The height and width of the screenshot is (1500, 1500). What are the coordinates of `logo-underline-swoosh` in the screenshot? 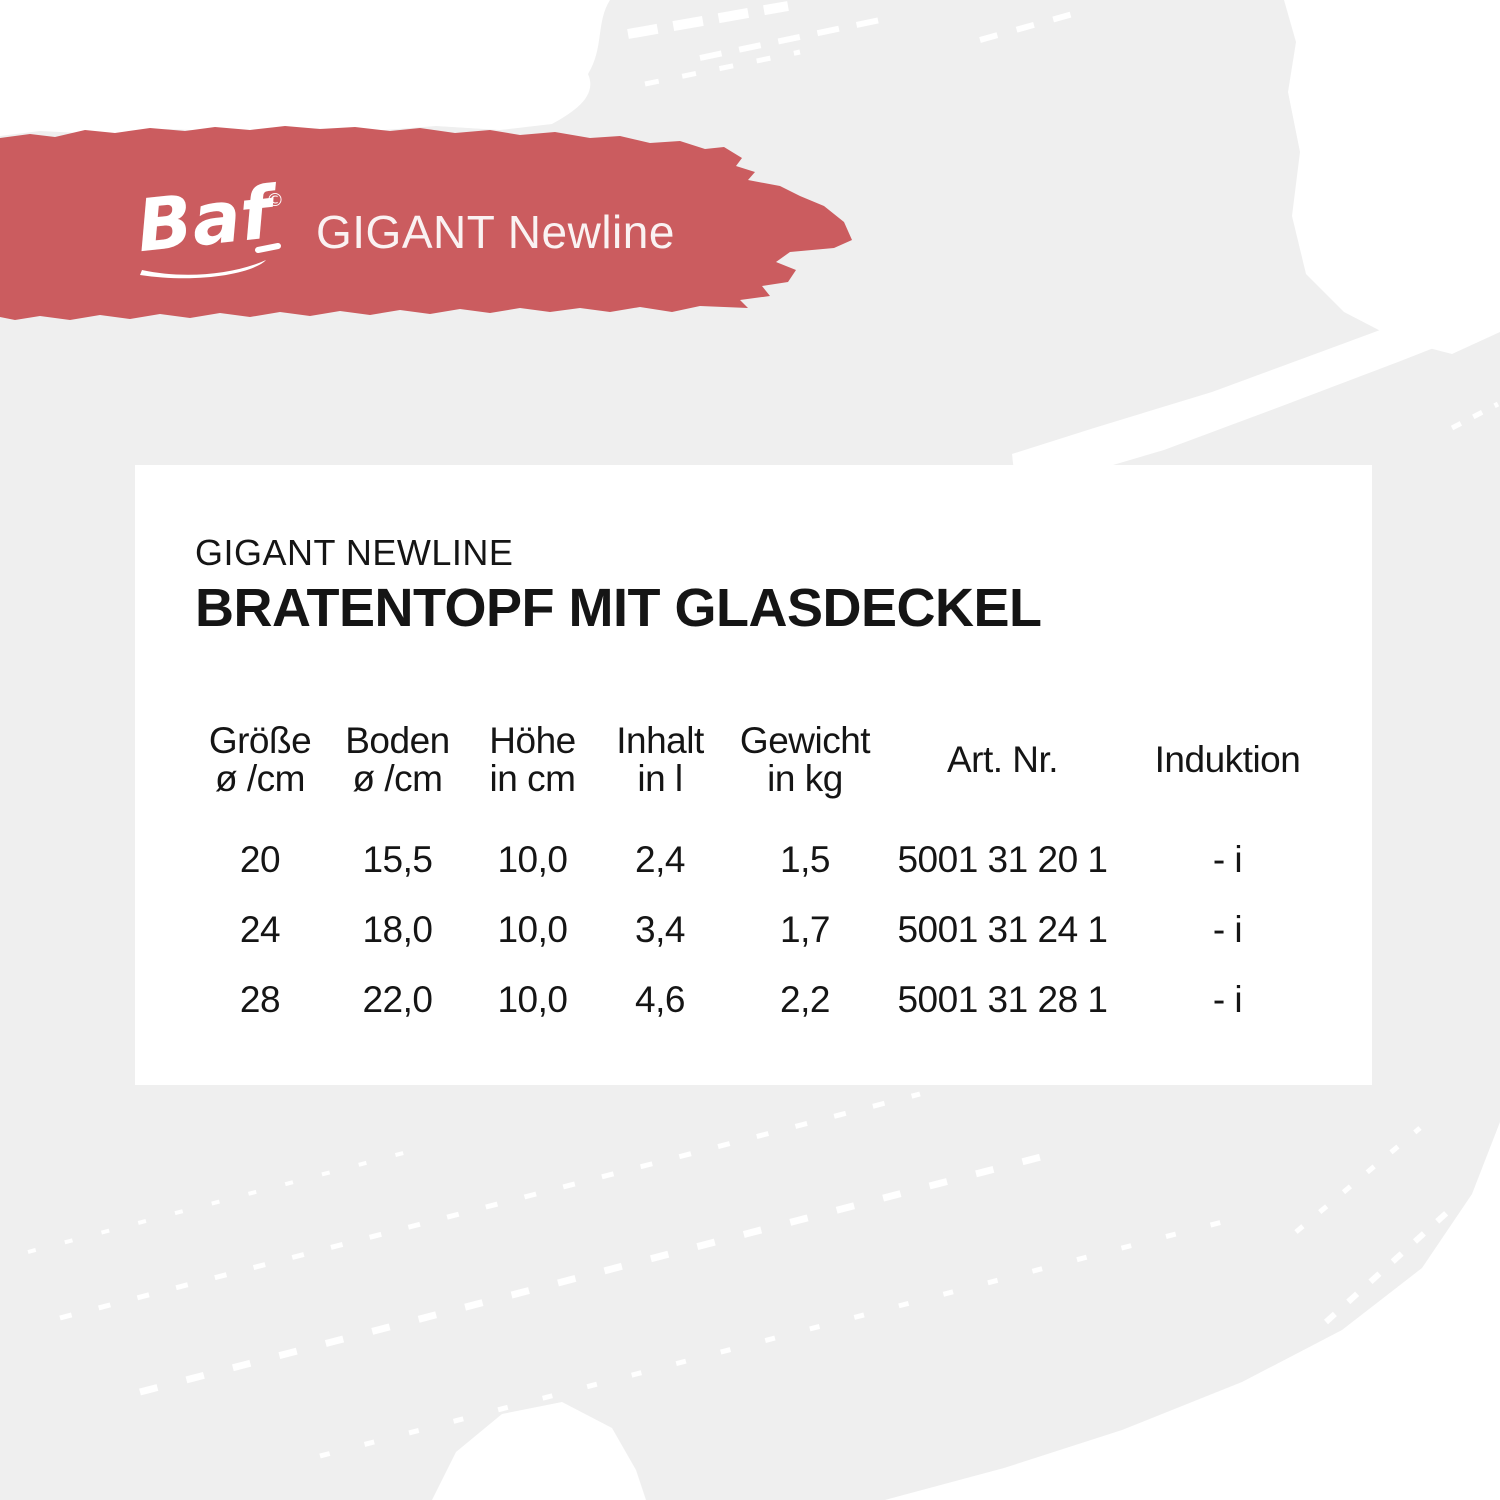 It's located at (203, 269).